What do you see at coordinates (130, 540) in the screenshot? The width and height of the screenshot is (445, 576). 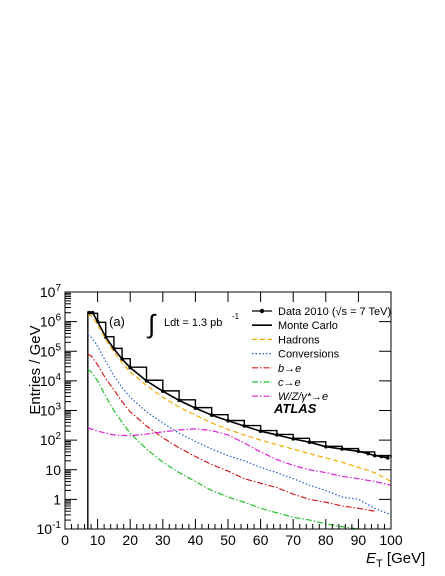 I see `x-tick-label: 20` at bounding box center [130, 540].